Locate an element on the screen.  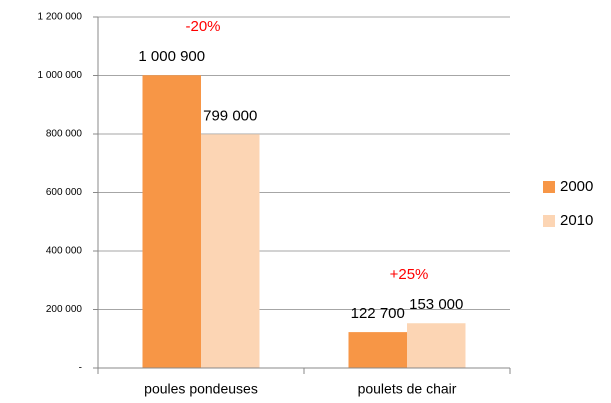
y-tick-label: 600 000 is located at coordinates (64, 192).